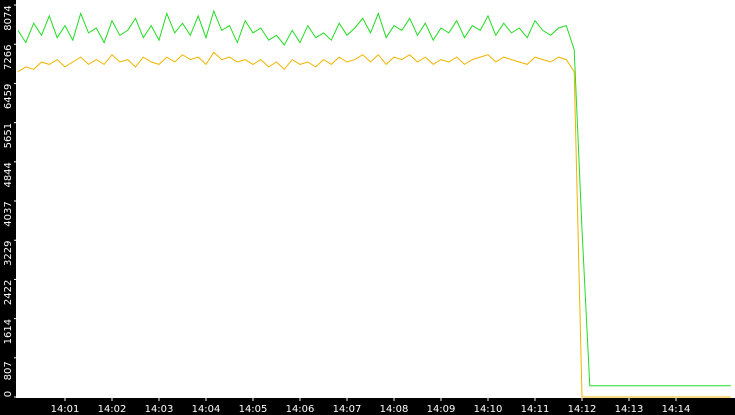 The width and height of the screenshot is (735, 415). I want to click on y-tick-label: 6459, so click(8, 96).